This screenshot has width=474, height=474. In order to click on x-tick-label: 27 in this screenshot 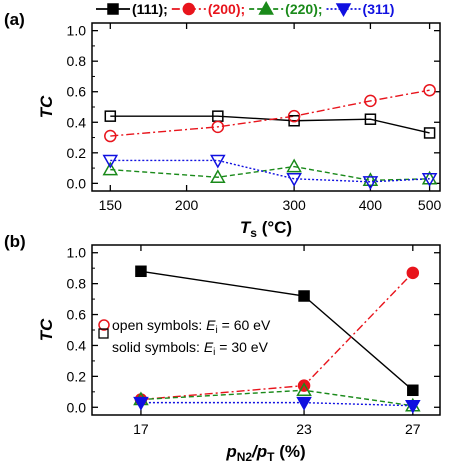, I will do `click(413, 429)`.